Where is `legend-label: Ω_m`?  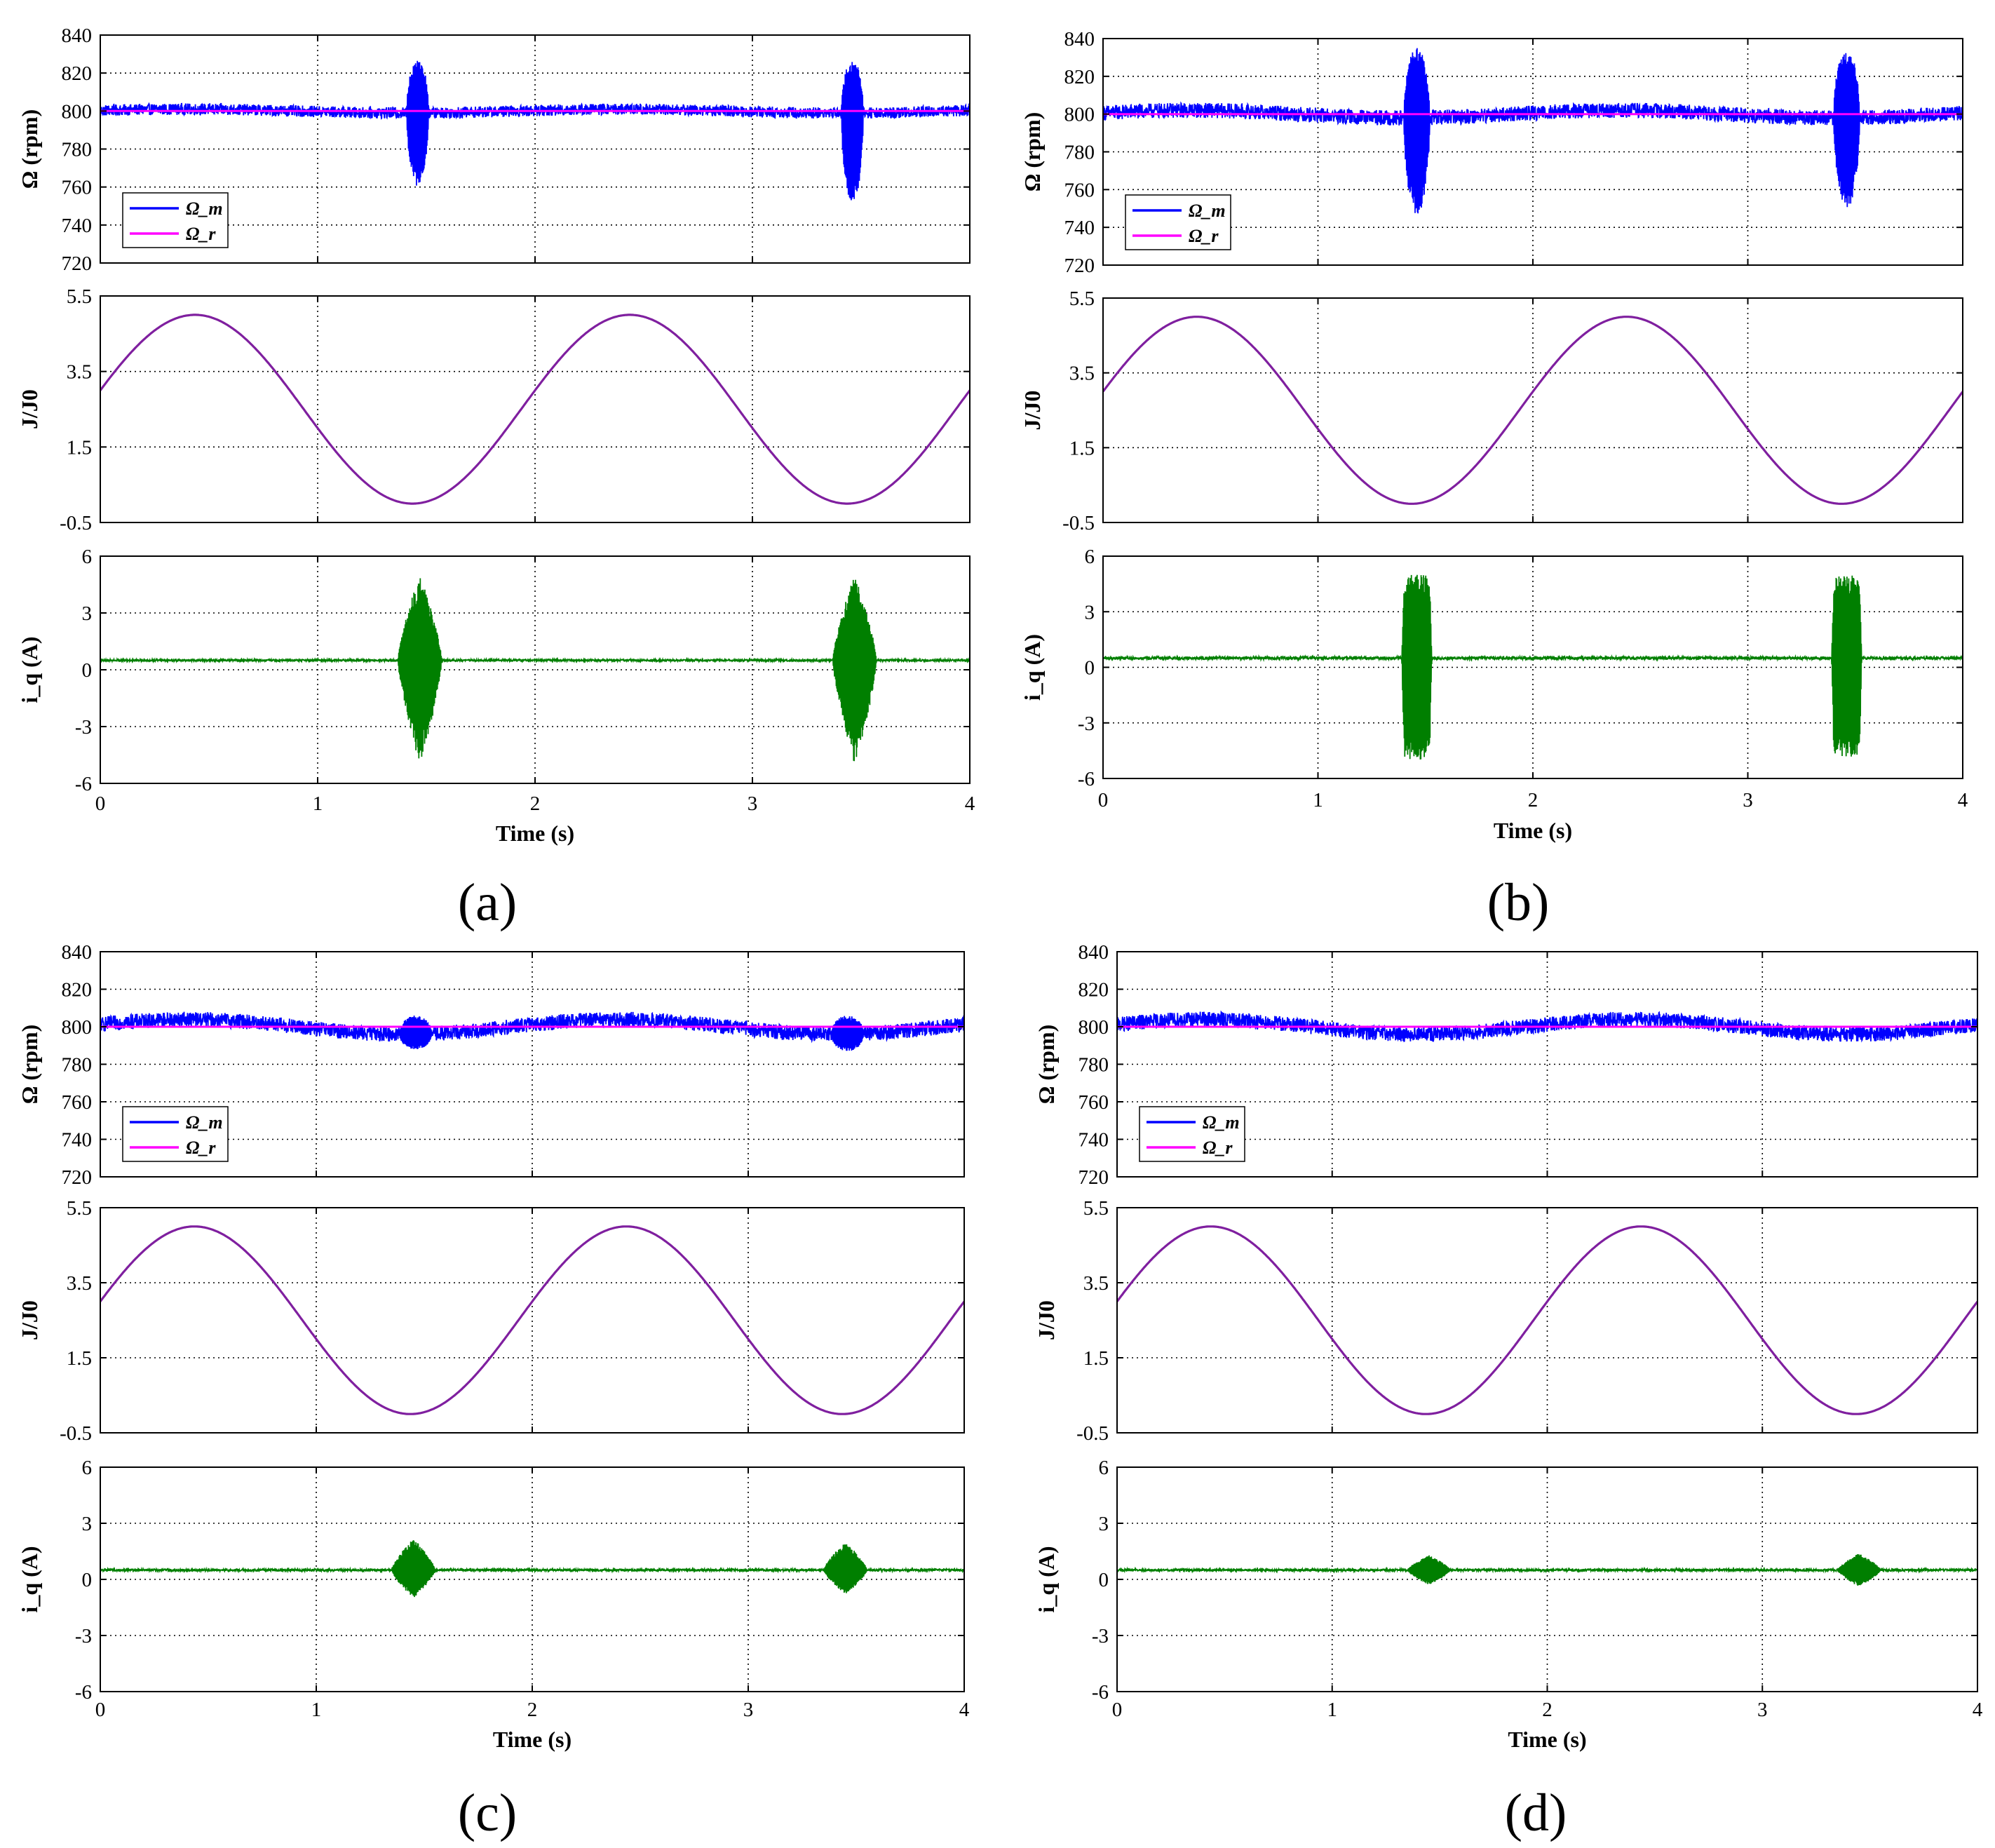
legend-label: Ω_m is located at coordinates (1208, 211).